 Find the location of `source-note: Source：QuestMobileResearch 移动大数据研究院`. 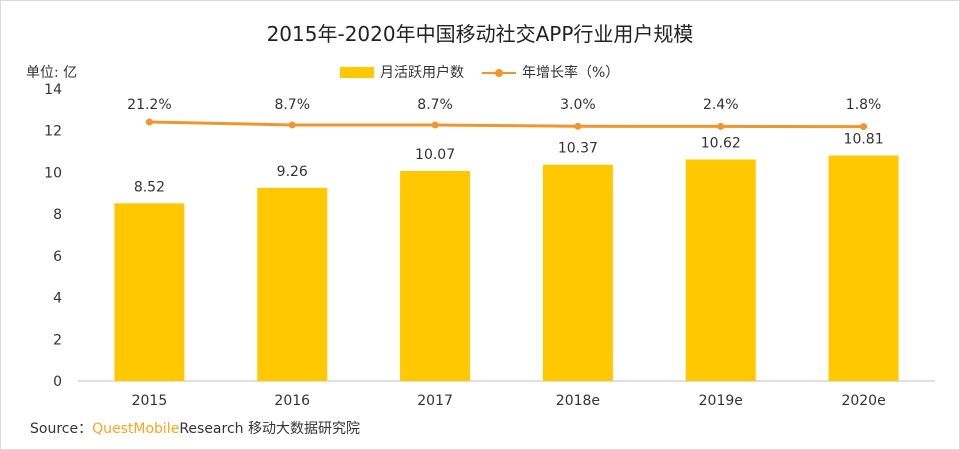

source-note: Source：QuestMobileResearch 移动大数据研究院 is located at coordinates (195, 428).